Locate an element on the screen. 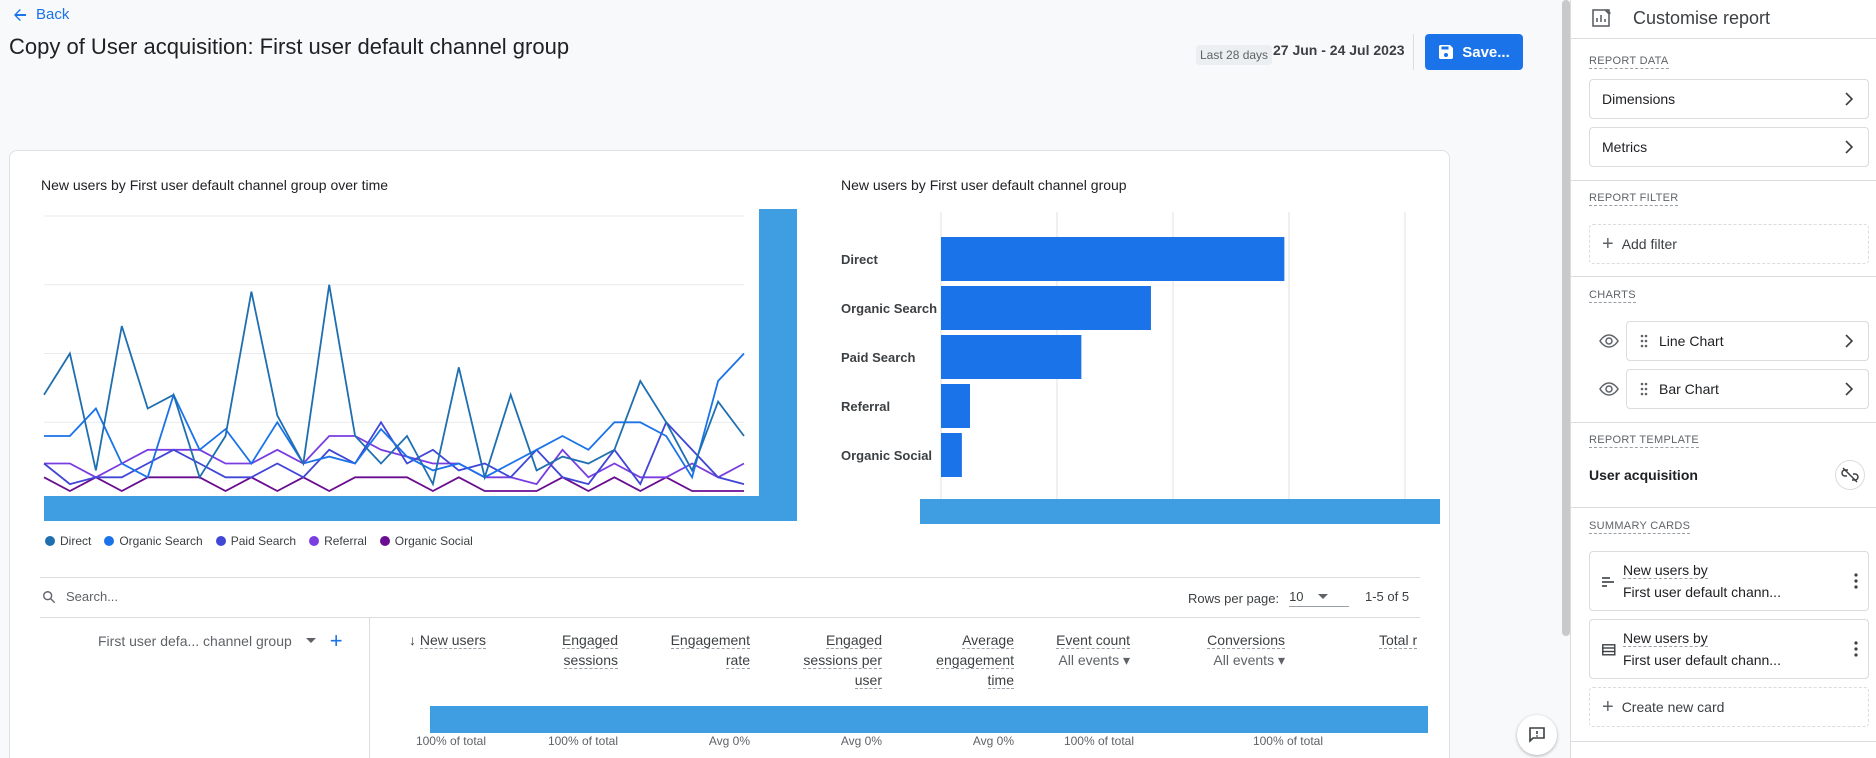 Image resolution: width=1876 pixels, height=758 pixels. back-link: Back is located at coordinates (40, 14).